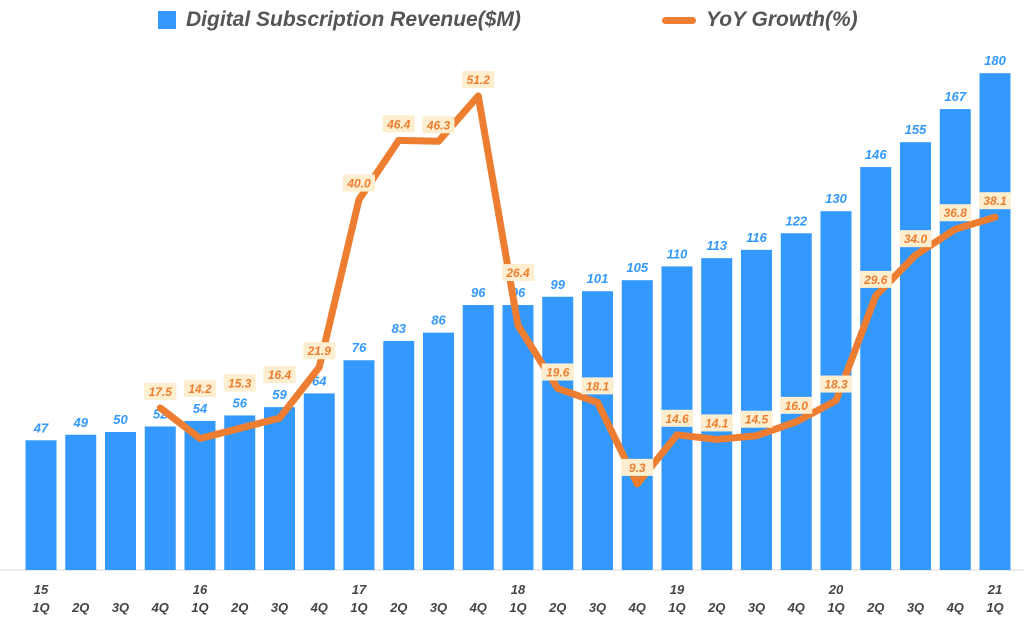 This screenshot has height=623, width=1024. What do you see at coordinates (916, 129) in the screenshot?
I see `bar-data-label: 155` at bounding box center [916, 129].